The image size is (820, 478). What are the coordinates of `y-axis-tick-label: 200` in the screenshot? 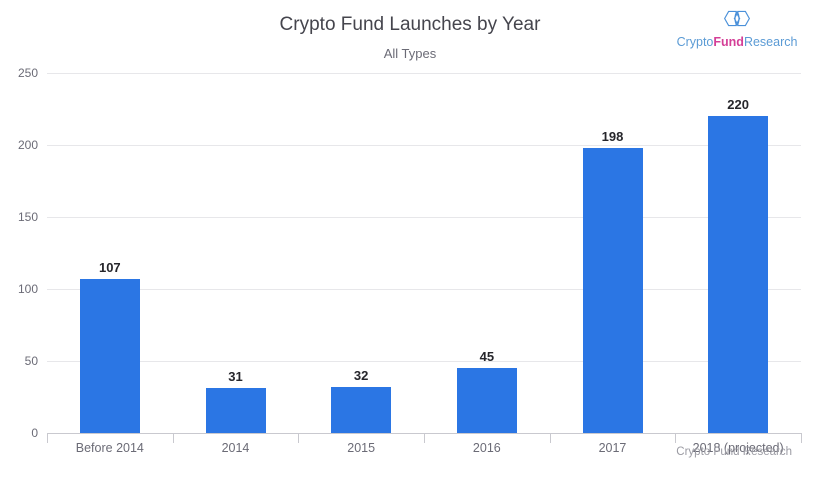 It's located at (27, 145).